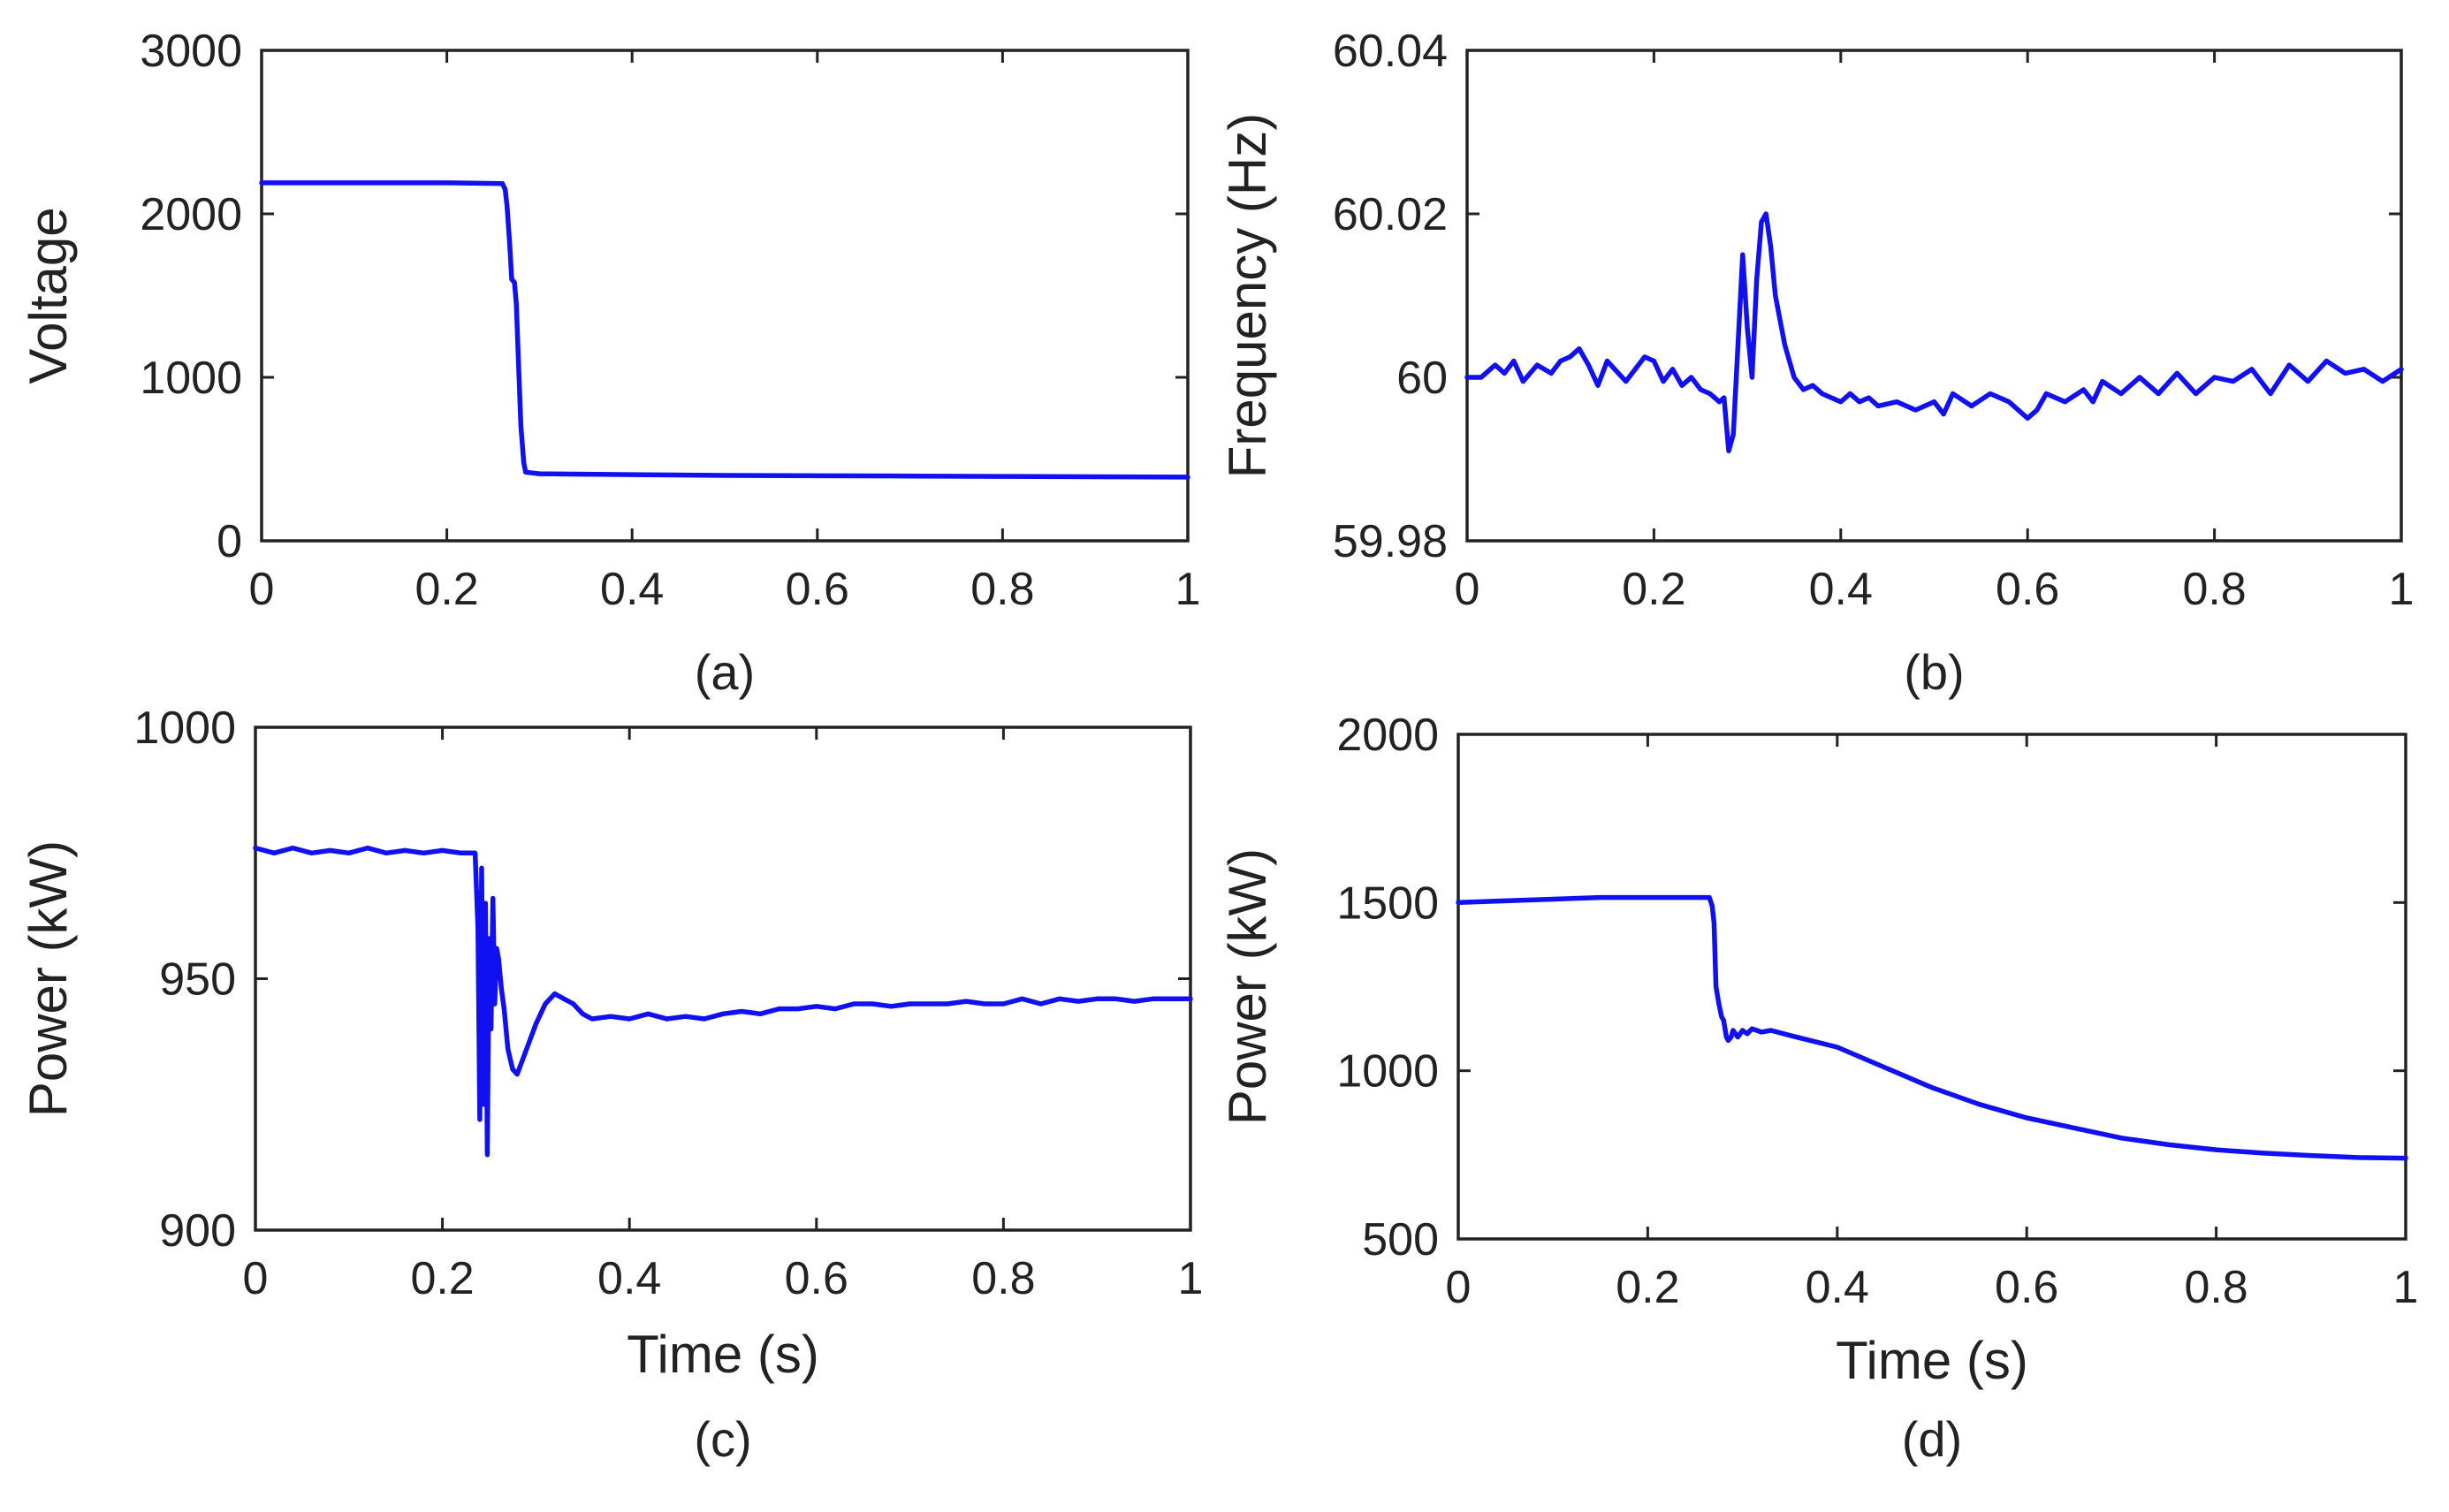 This screenshot has width=2449, height=1512. Describe the element at coordinates (229, 541) in the screenshot. I see `y-tick-label: 0` at that location.